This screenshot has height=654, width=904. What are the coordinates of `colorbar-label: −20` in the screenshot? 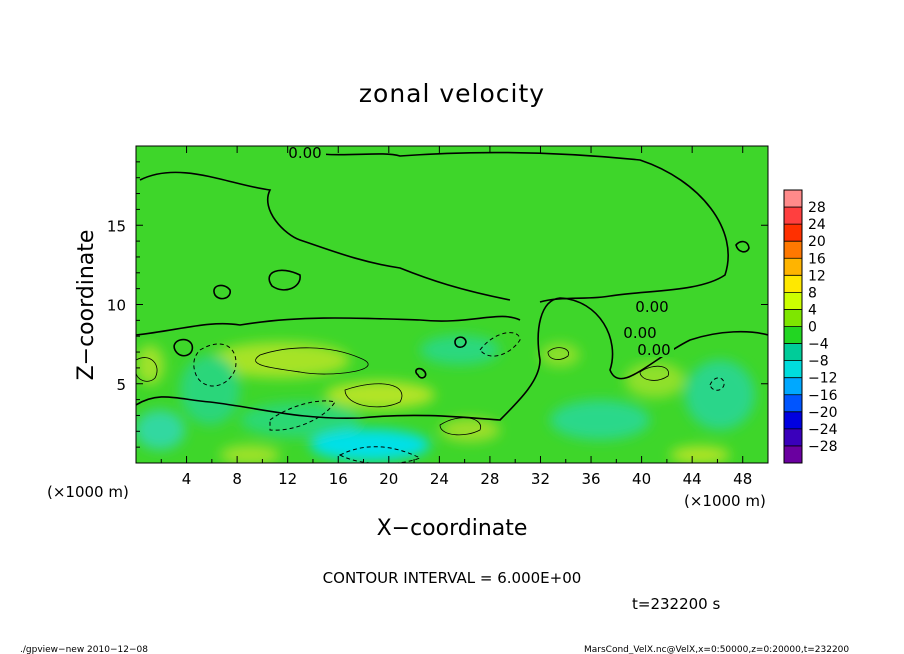 It's located at (823, 413).